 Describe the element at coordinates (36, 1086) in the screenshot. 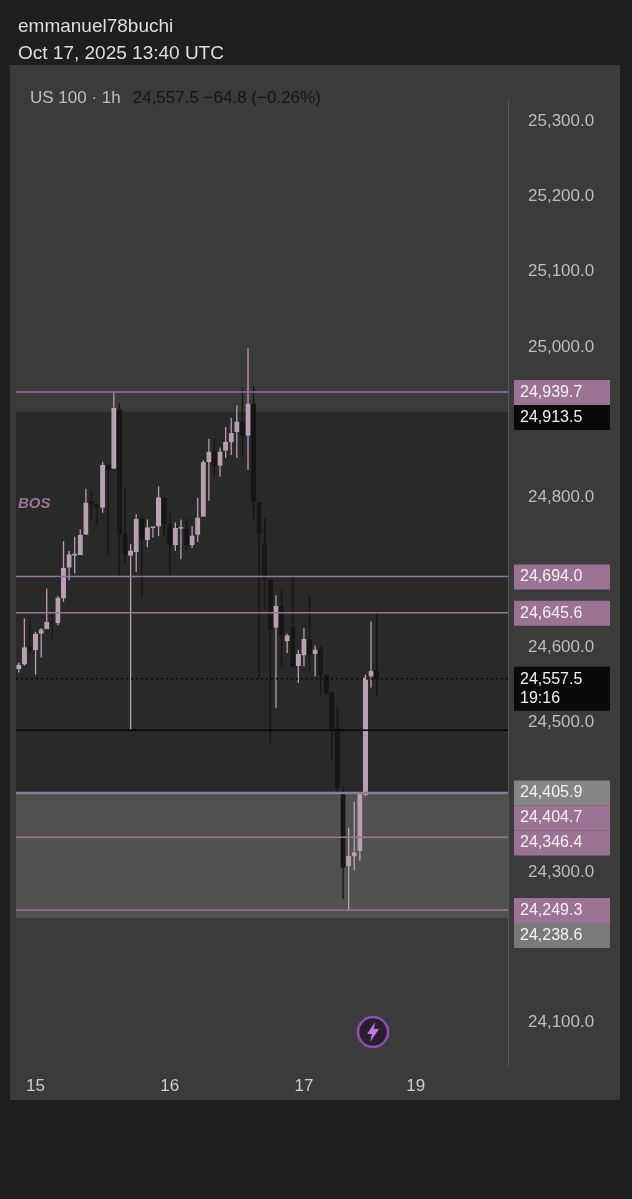

I see `x-tick-label: 15` at that location.